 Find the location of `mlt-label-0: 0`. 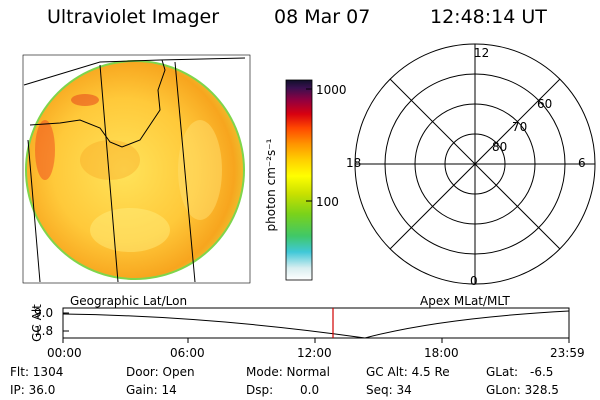

mlt-label-0: 0 is located at coordinates (474, 281).